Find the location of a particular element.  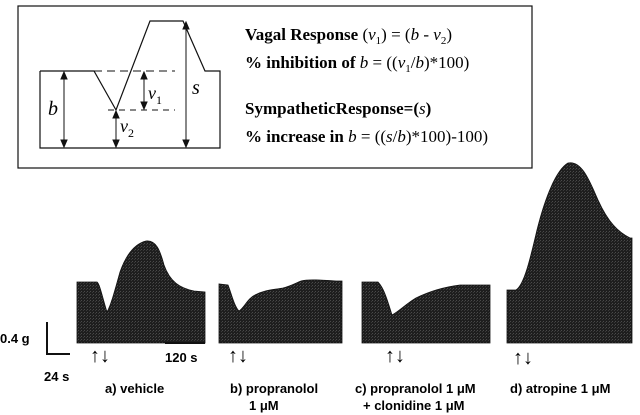

force-scale-label: 0.4 g is located at coordinates (15, 338).